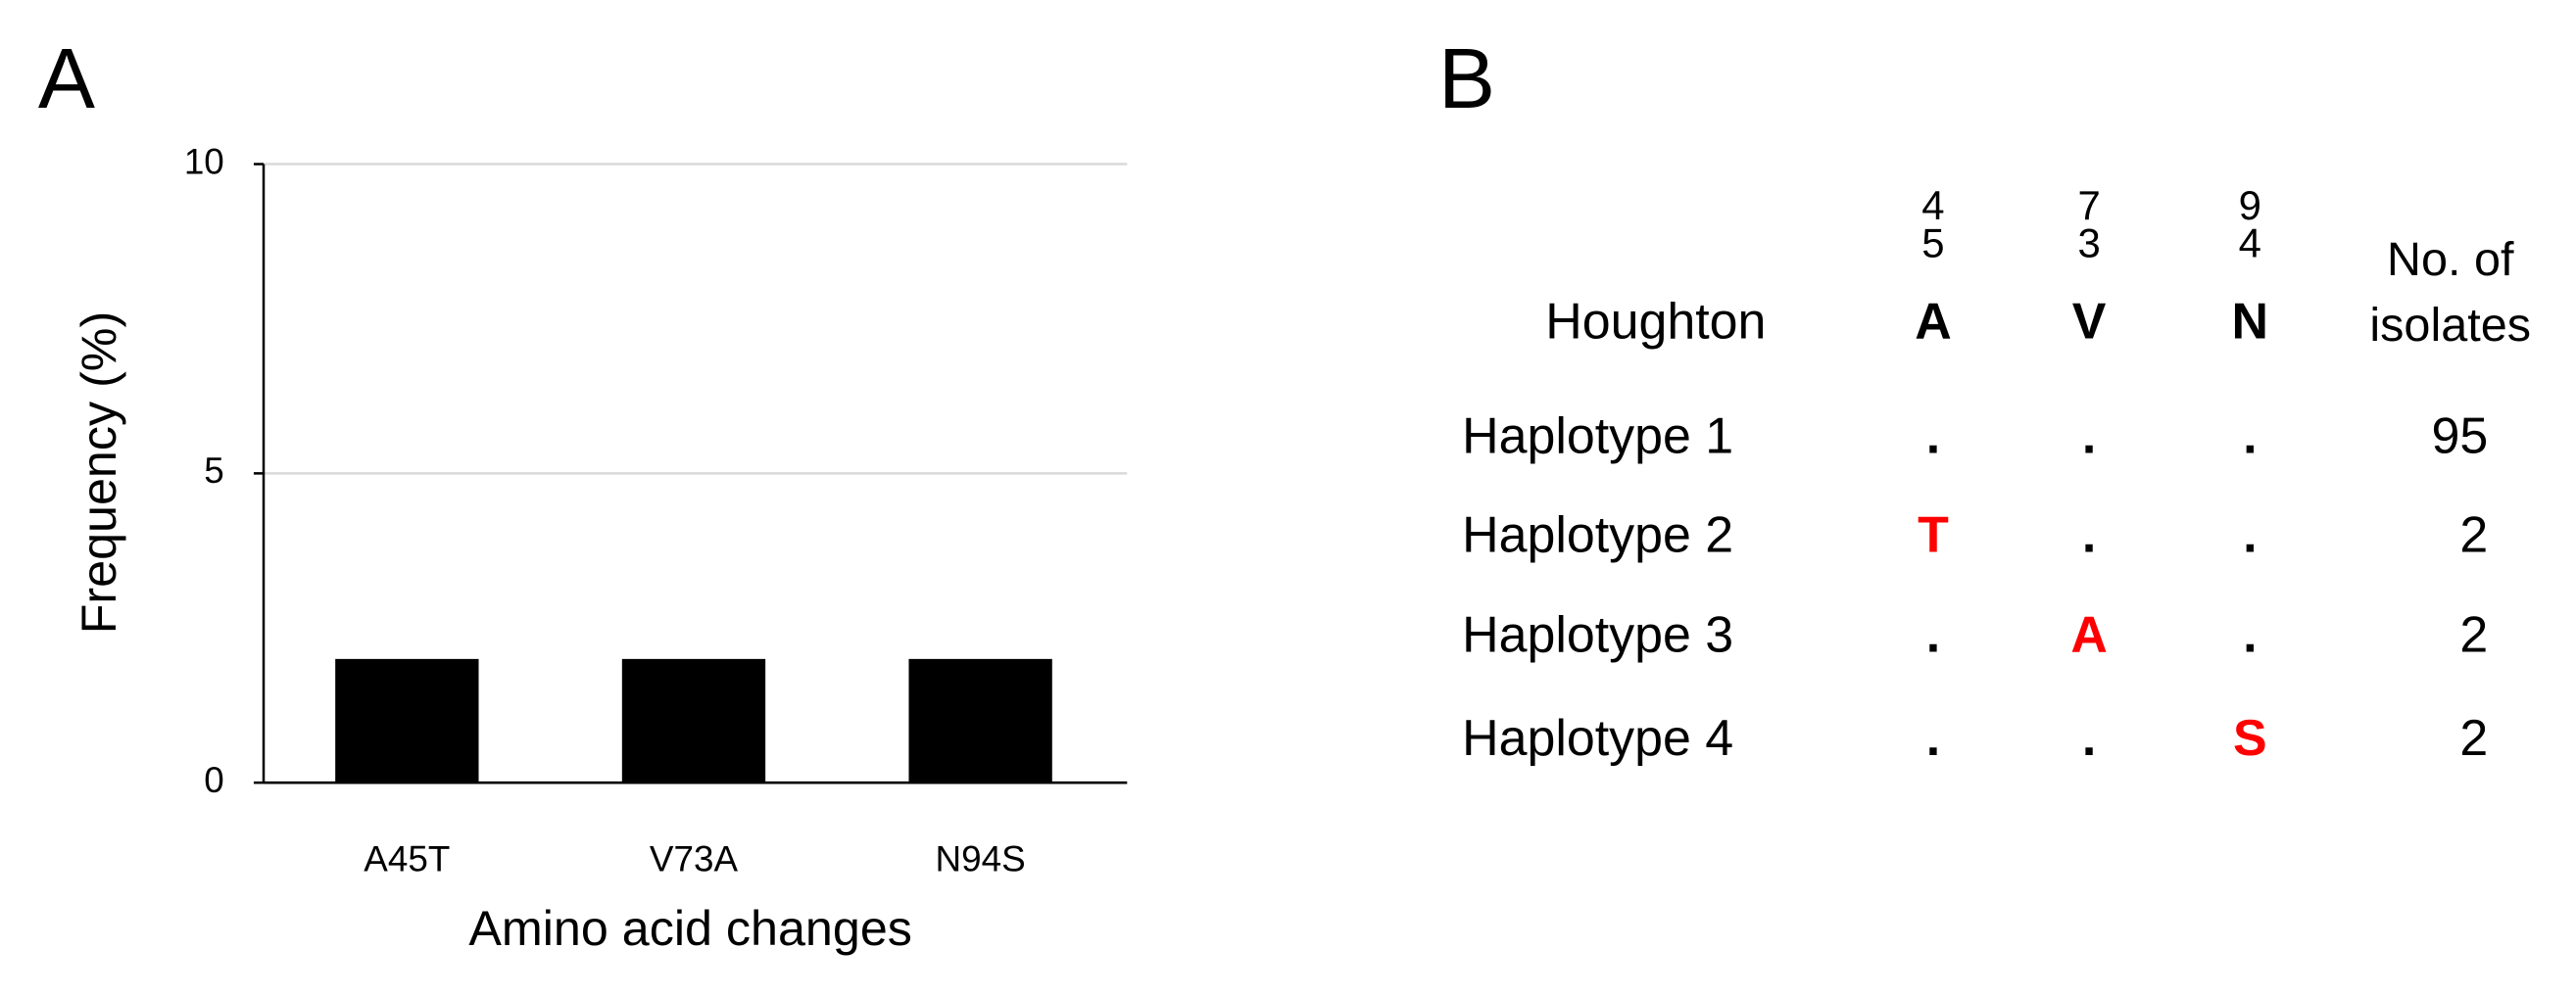  I want to click on isolate-count: 95, so click(2459, 437).